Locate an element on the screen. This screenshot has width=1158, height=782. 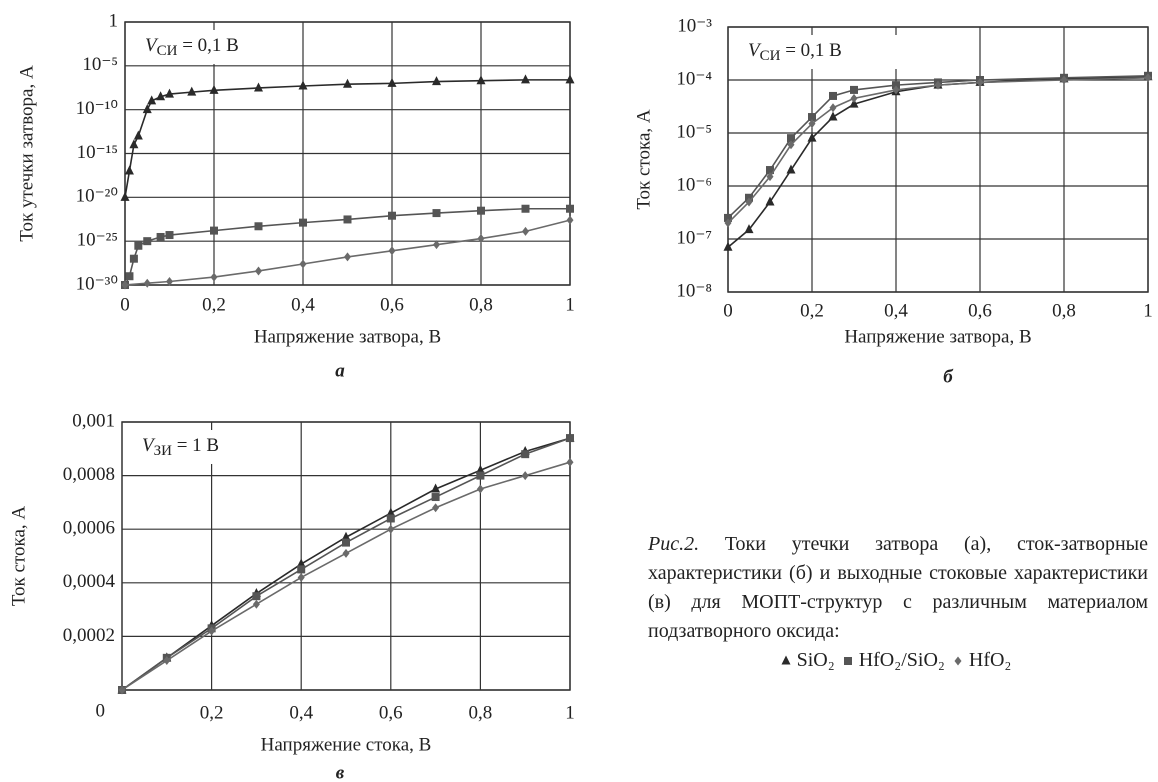
y-tick-label: 0,0006 is located at coordinates (89, 528).